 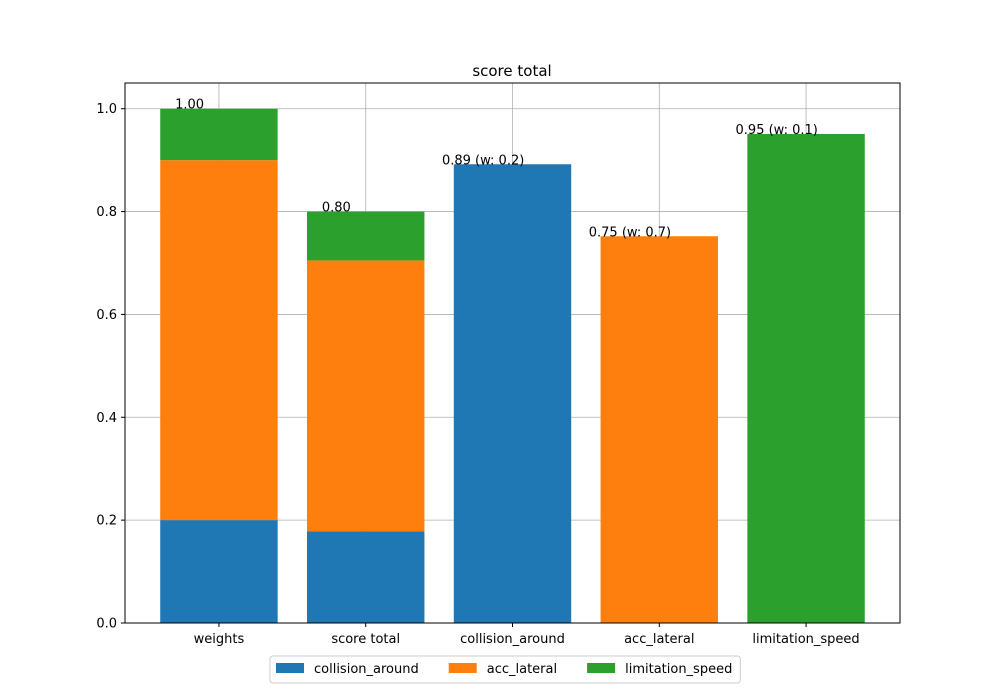 What do you see at coordinates (483, 160) in the screenshot?
I see `bar-annotation: 0.89 (w: 0.2)` at bounding box center [483, 160].